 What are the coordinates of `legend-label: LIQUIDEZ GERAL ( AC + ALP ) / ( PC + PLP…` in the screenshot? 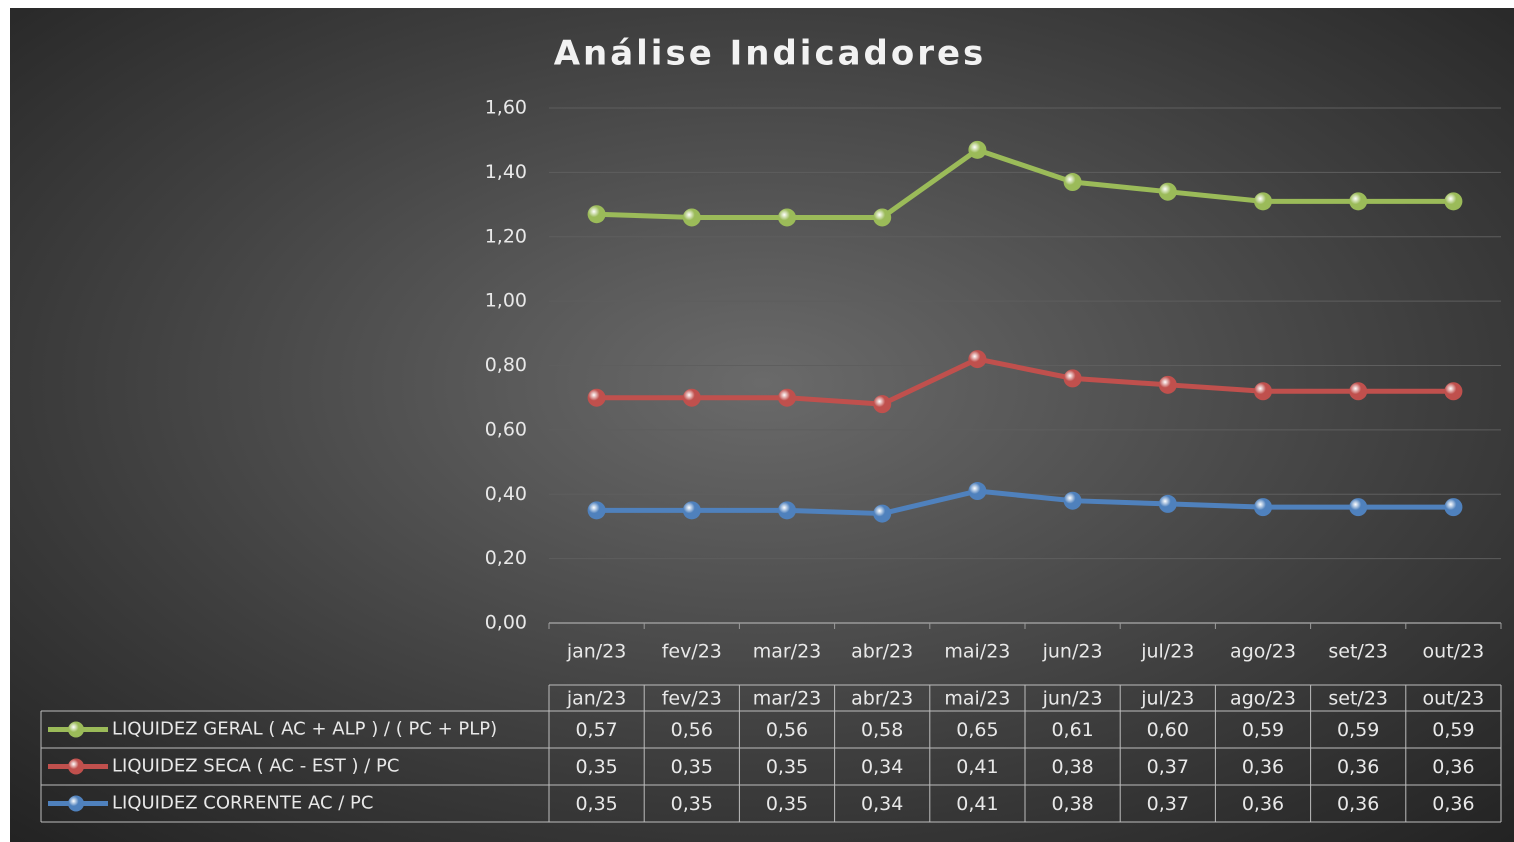 It's located at (304, 729).